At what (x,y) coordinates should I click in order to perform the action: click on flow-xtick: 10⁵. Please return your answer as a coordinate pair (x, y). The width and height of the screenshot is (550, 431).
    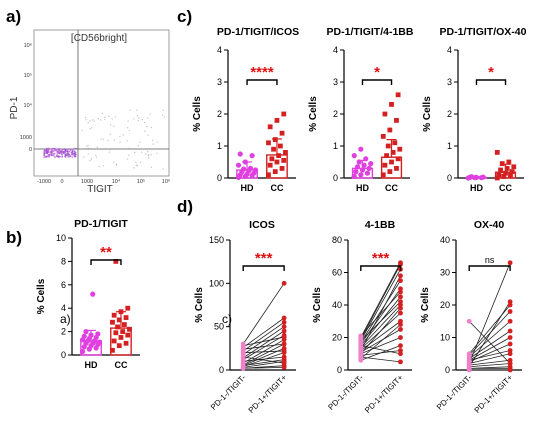
    Looking at the image, I should click on (141, 181).